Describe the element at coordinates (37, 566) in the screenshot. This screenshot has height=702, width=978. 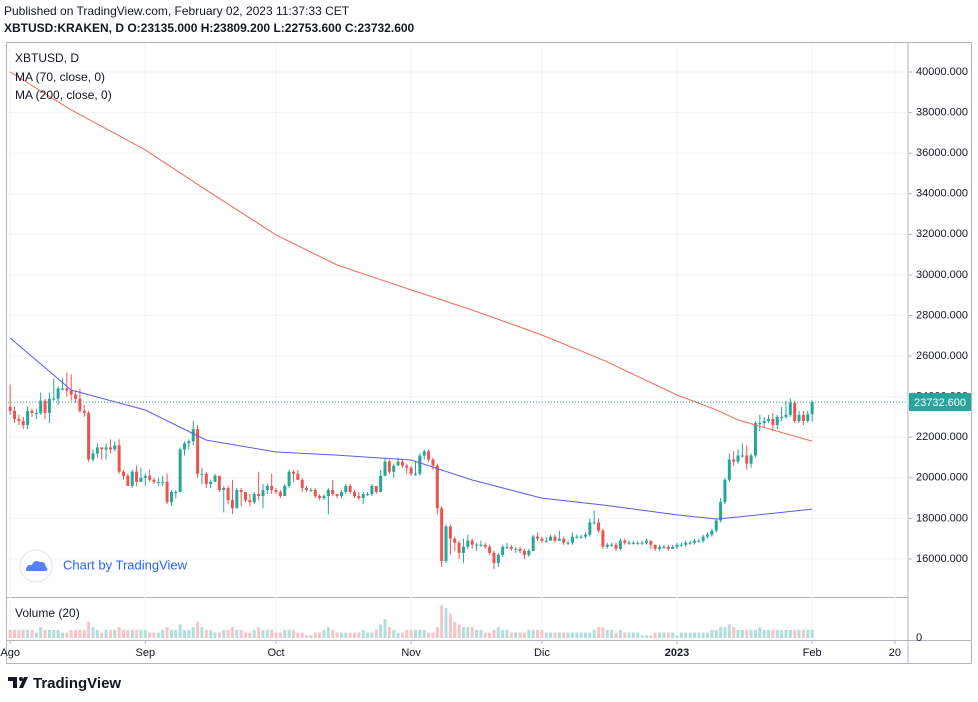
I see `watermark-cloud` at that location.